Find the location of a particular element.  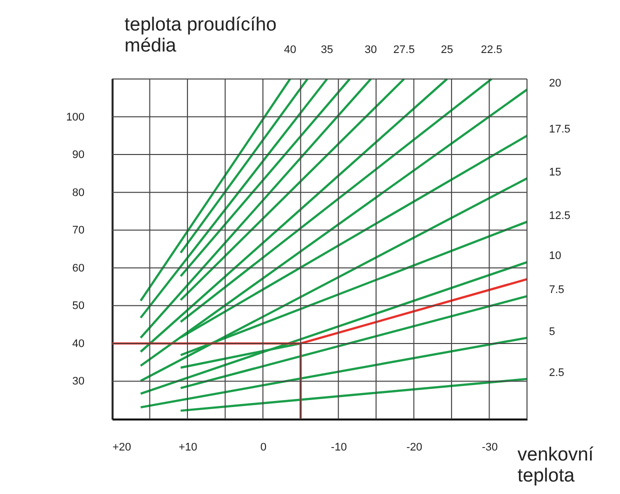

series-label: 20 is located at coordinates (555, 84).